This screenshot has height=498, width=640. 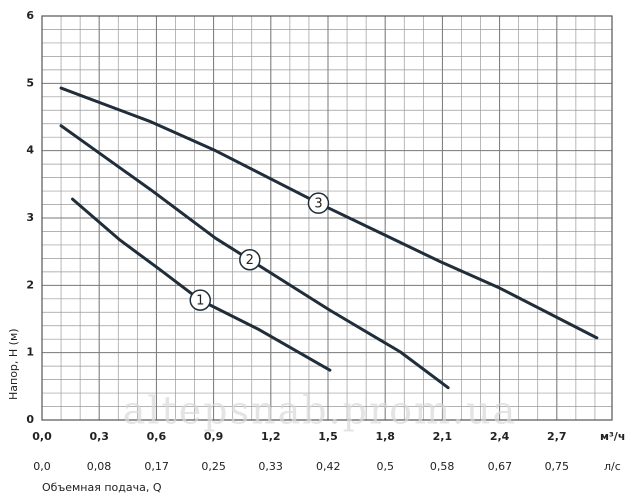 I want to click on x2-tick-label: 0,33, so click(x=270, y=466).